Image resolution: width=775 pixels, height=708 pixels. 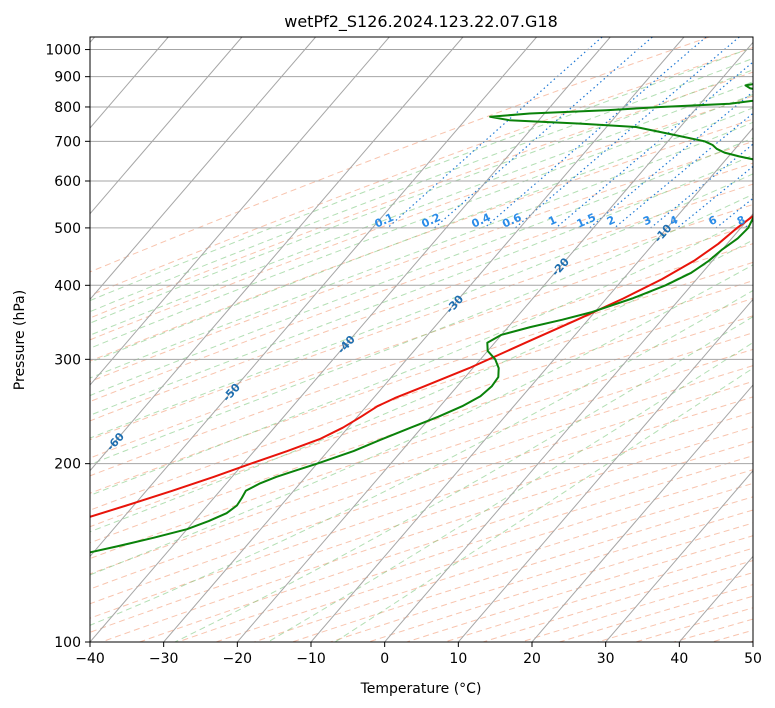 I want to click on x-tick-label: −10, so click(x=311, y=659).